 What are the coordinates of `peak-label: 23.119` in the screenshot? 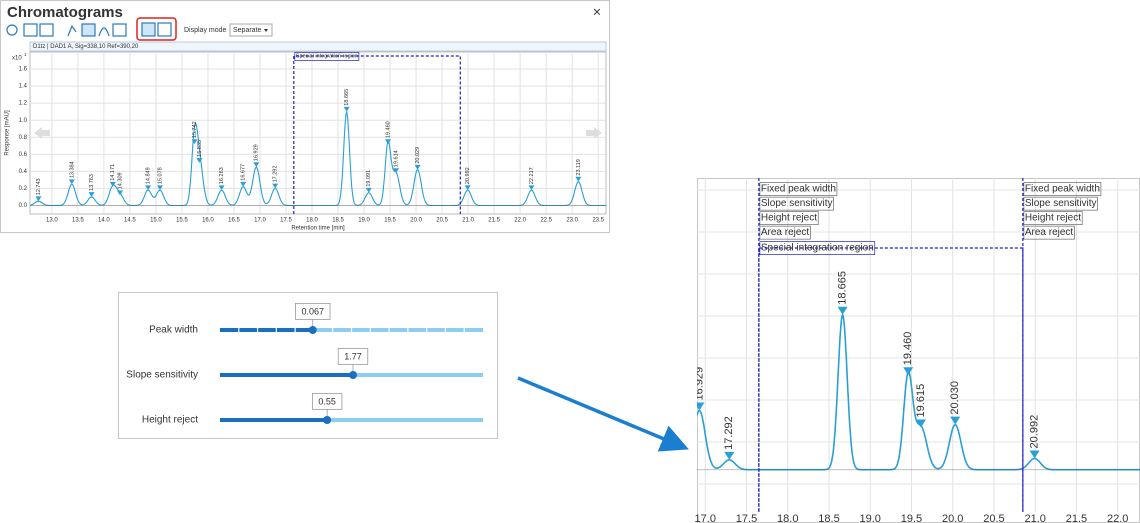 It's located at (579, 167).